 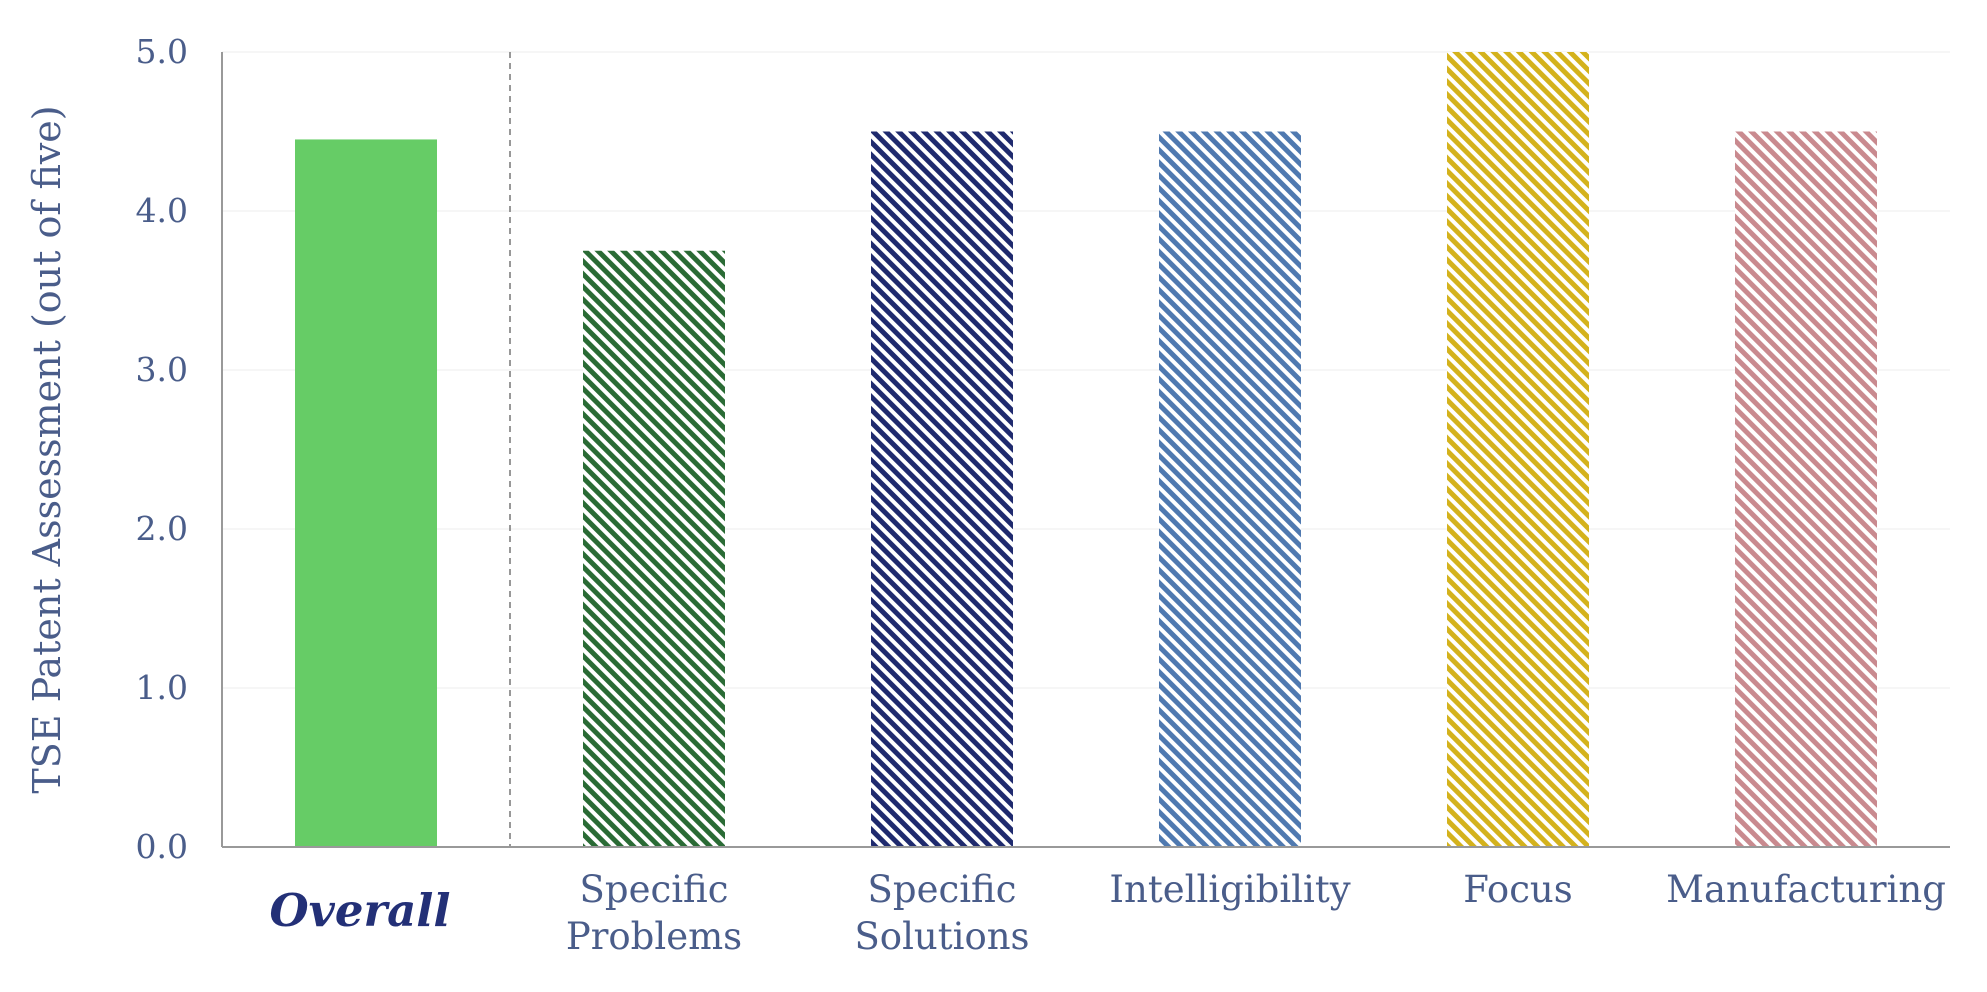 I want to click on y-tick-label: 4.0, so click(x=162, y=210).